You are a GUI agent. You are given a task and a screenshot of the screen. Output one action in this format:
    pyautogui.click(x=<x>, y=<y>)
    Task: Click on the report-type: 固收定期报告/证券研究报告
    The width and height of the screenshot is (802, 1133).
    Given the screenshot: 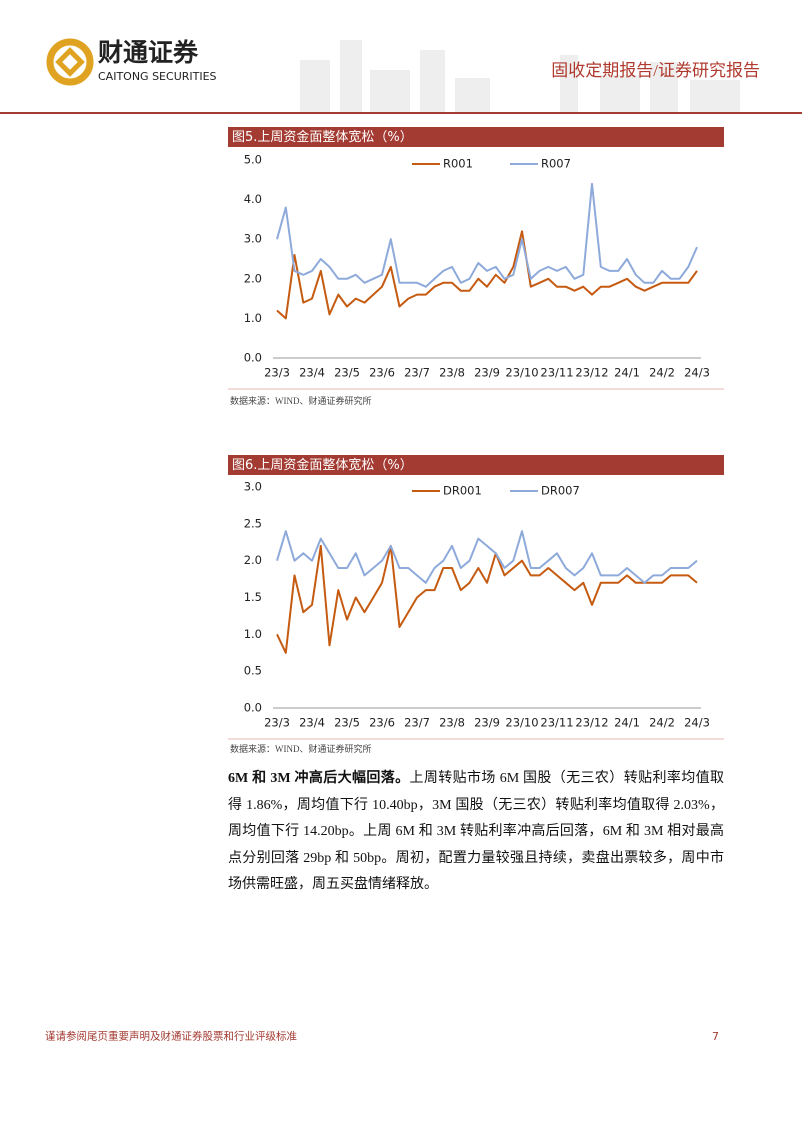 What is the action you would take?
    pyautogui.click(x=655, y=70)
    